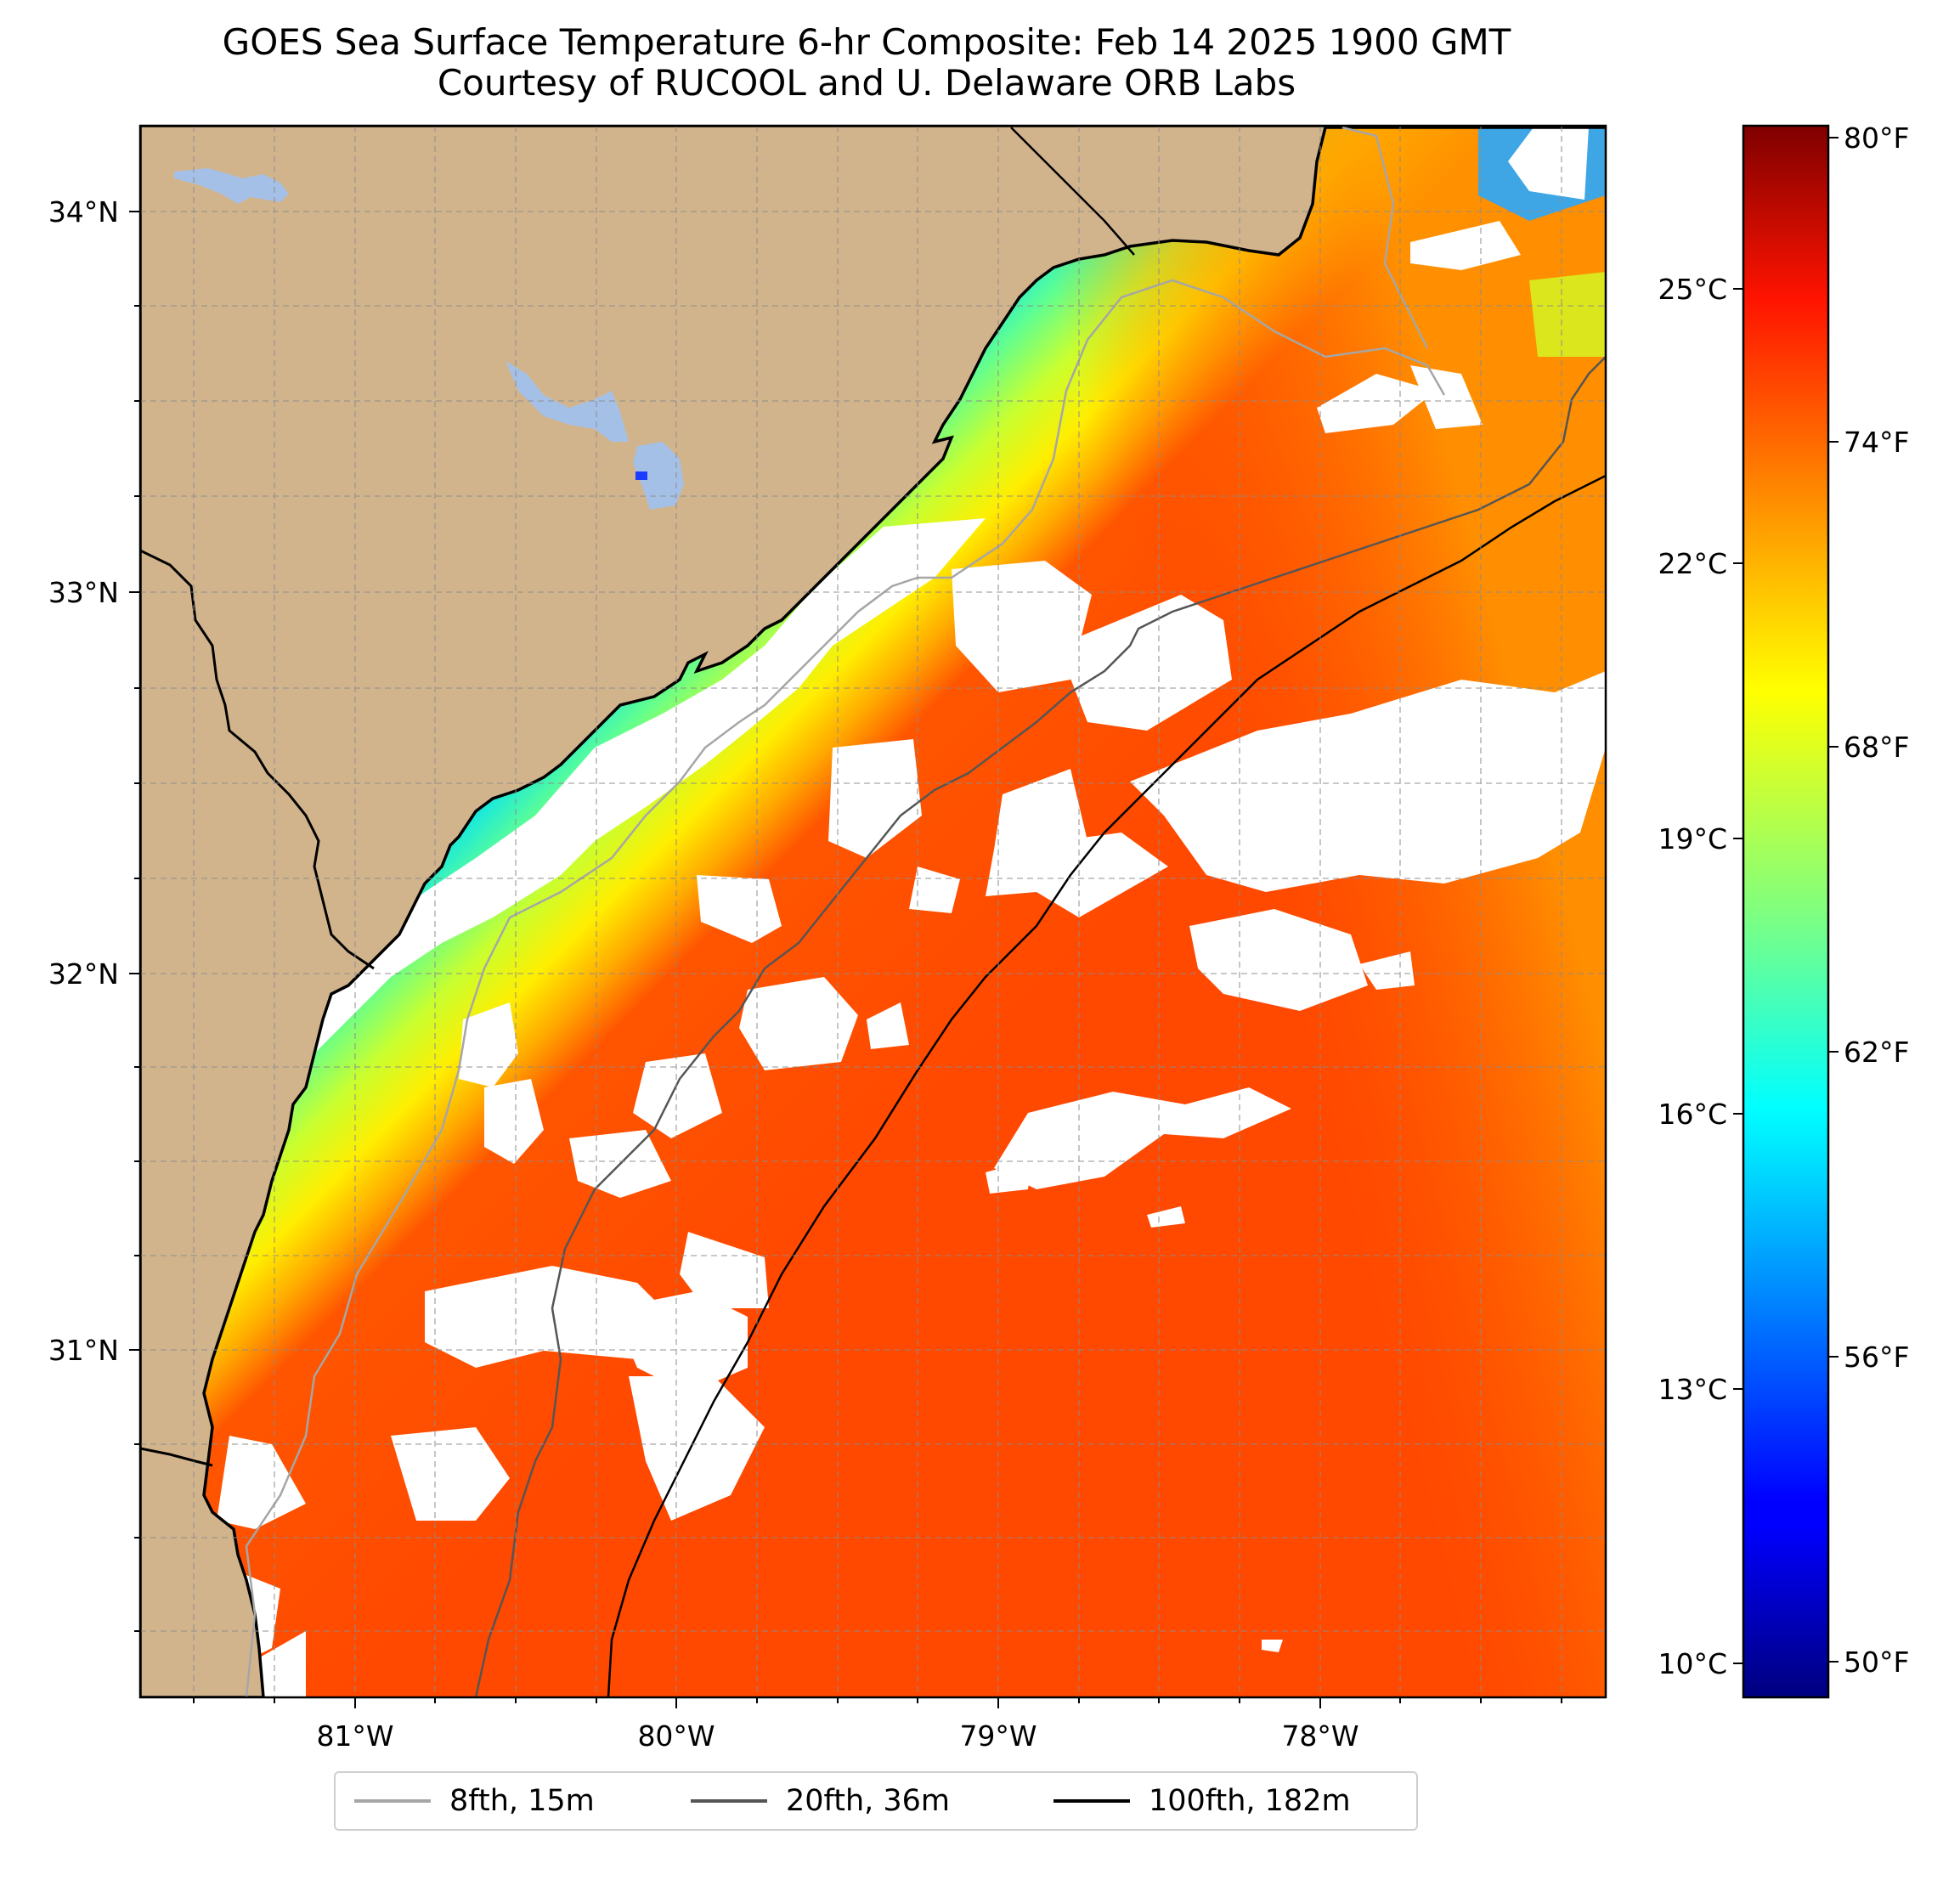 Image resolution: width=1960 pixels, height=1880 pixels. What do you see at coordinates (84, 212) in the screenshot?
I see `lat-label-34n: 34°N` at bounding box center [84, 212].